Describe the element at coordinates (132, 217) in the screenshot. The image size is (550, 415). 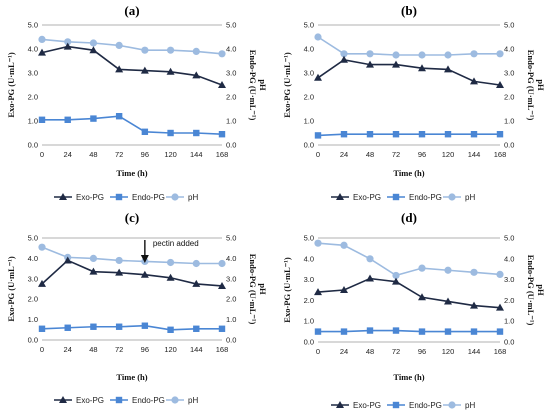
I see `panel-title: (c)` at that location.